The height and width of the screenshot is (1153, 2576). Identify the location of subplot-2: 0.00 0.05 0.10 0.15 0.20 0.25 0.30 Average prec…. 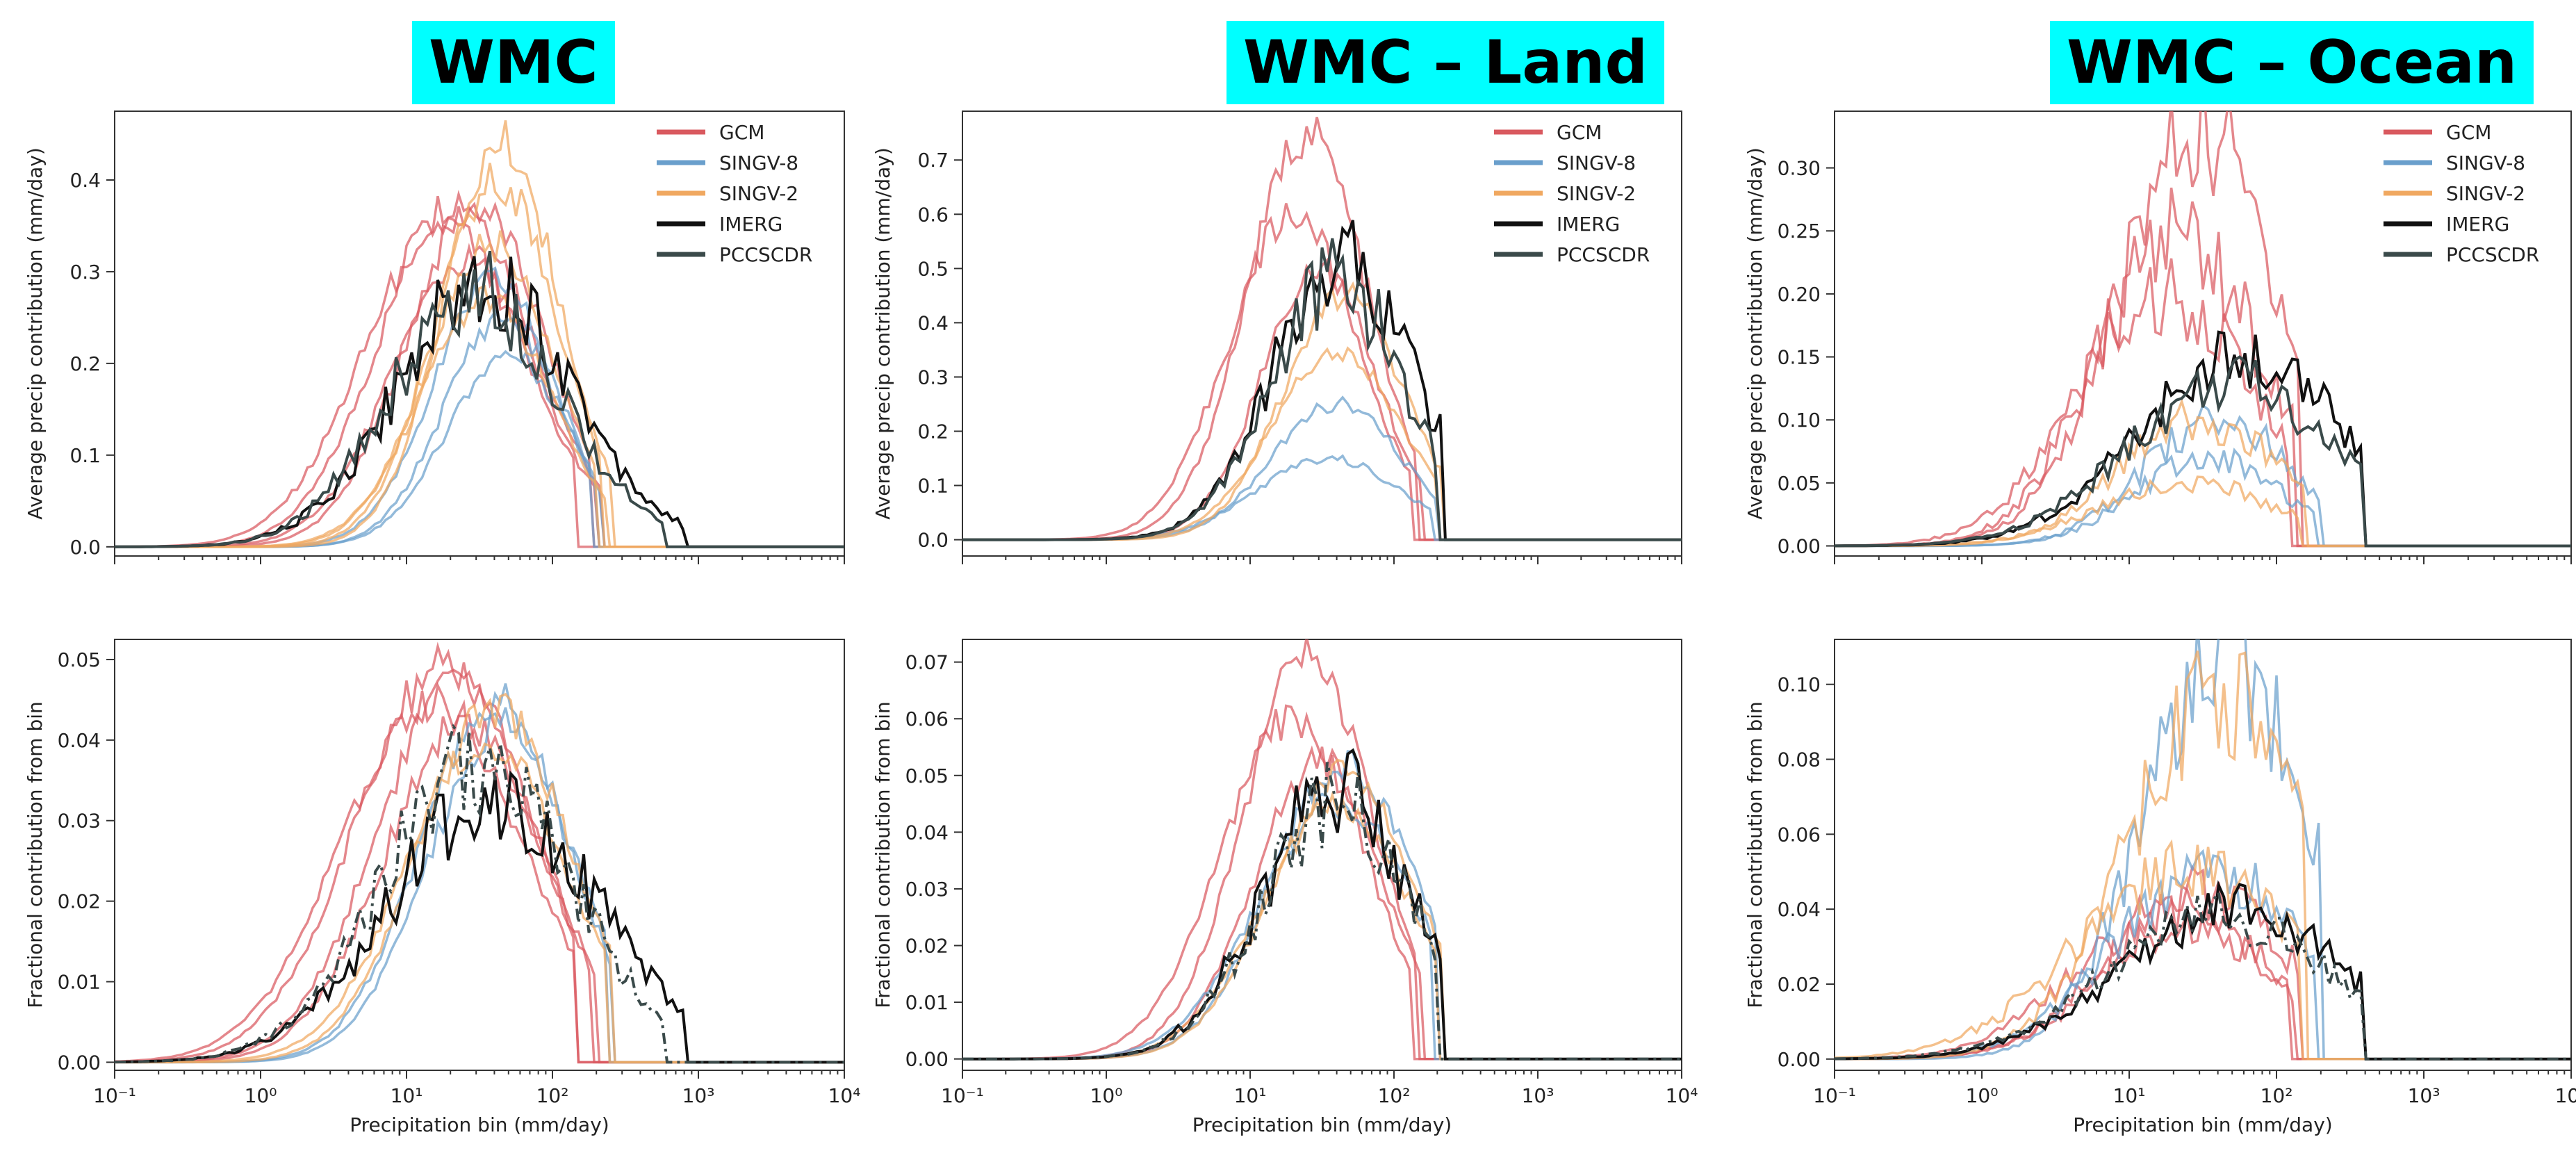
(2158, 337).